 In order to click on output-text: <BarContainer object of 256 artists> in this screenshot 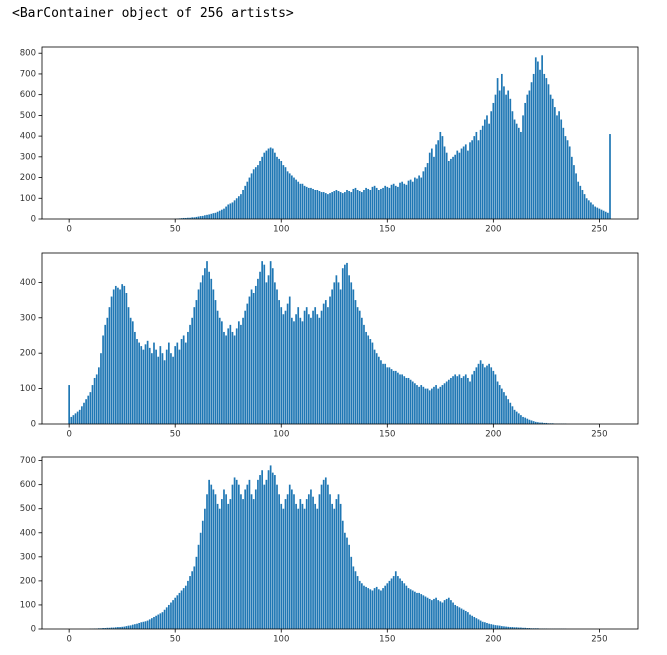, I will do `click(153, 13)`.